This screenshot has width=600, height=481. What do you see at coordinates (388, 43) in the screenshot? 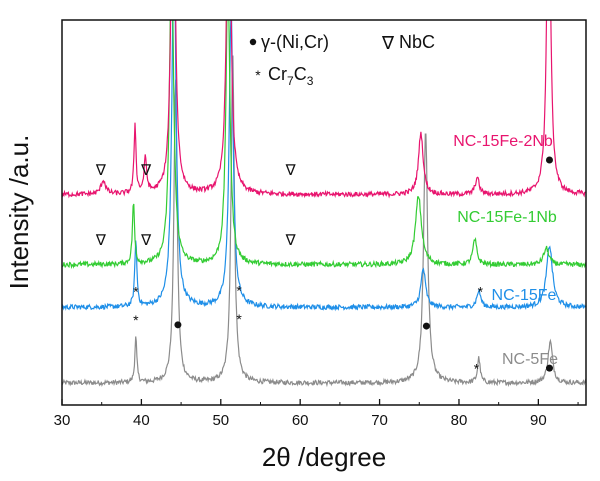
I see `legend-nbc-symbol: ∇` at bounding box center [388, 43].